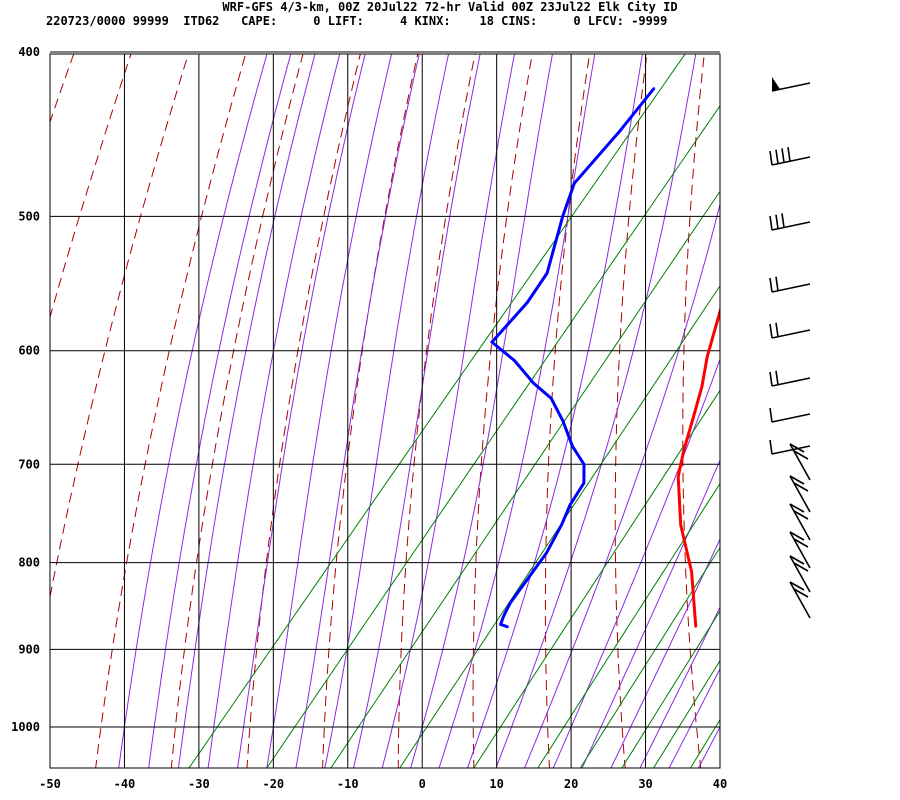 The height and width of the screenshot is (800, 900). Describe the element at coordinates (125, 784) in the screenshot. I see `temperature-tick-label: -40` at that location.